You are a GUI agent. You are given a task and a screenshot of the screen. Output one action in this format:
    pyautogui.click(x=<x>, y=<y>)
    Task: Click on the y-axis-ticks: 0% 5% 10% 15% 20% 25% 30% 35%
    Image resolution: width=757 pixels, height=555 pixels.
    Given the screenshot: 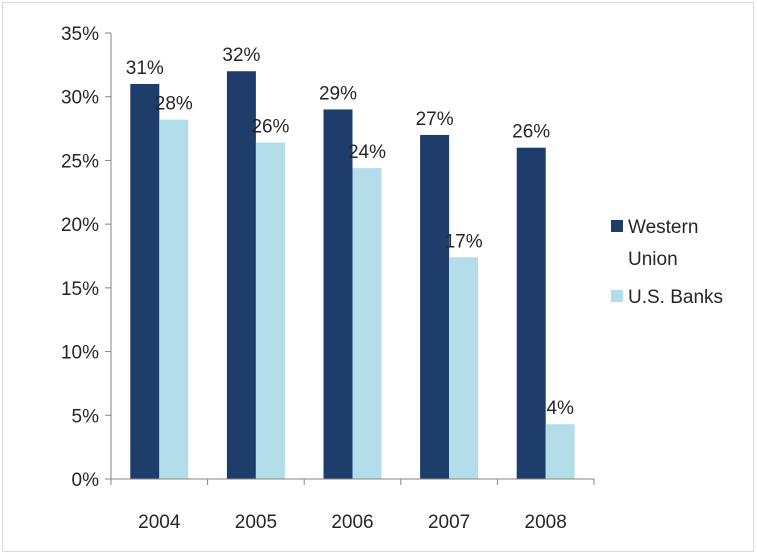 What is the action you would take?
    pyautogui.click(x=86, y=257)
    